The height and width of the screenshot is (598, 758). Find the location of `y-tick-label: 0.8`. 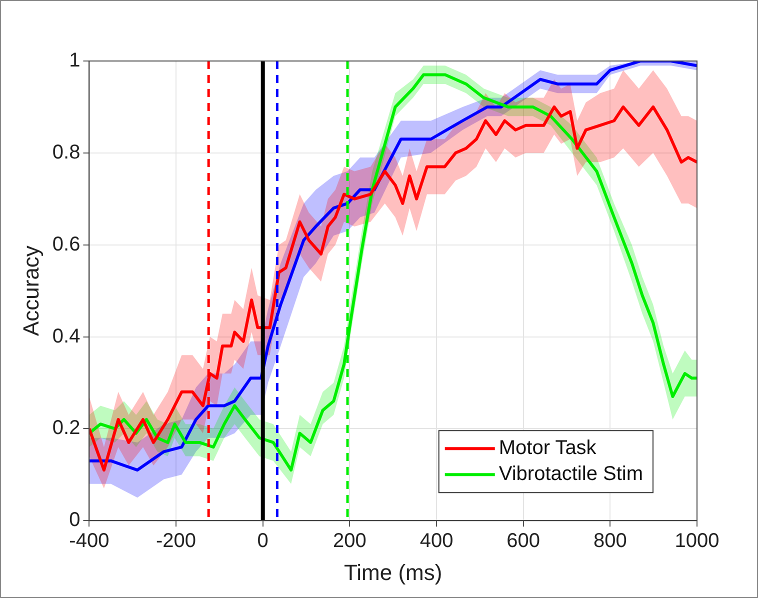

y-tick-label: 0.8 is located at coordinates (66, 152).